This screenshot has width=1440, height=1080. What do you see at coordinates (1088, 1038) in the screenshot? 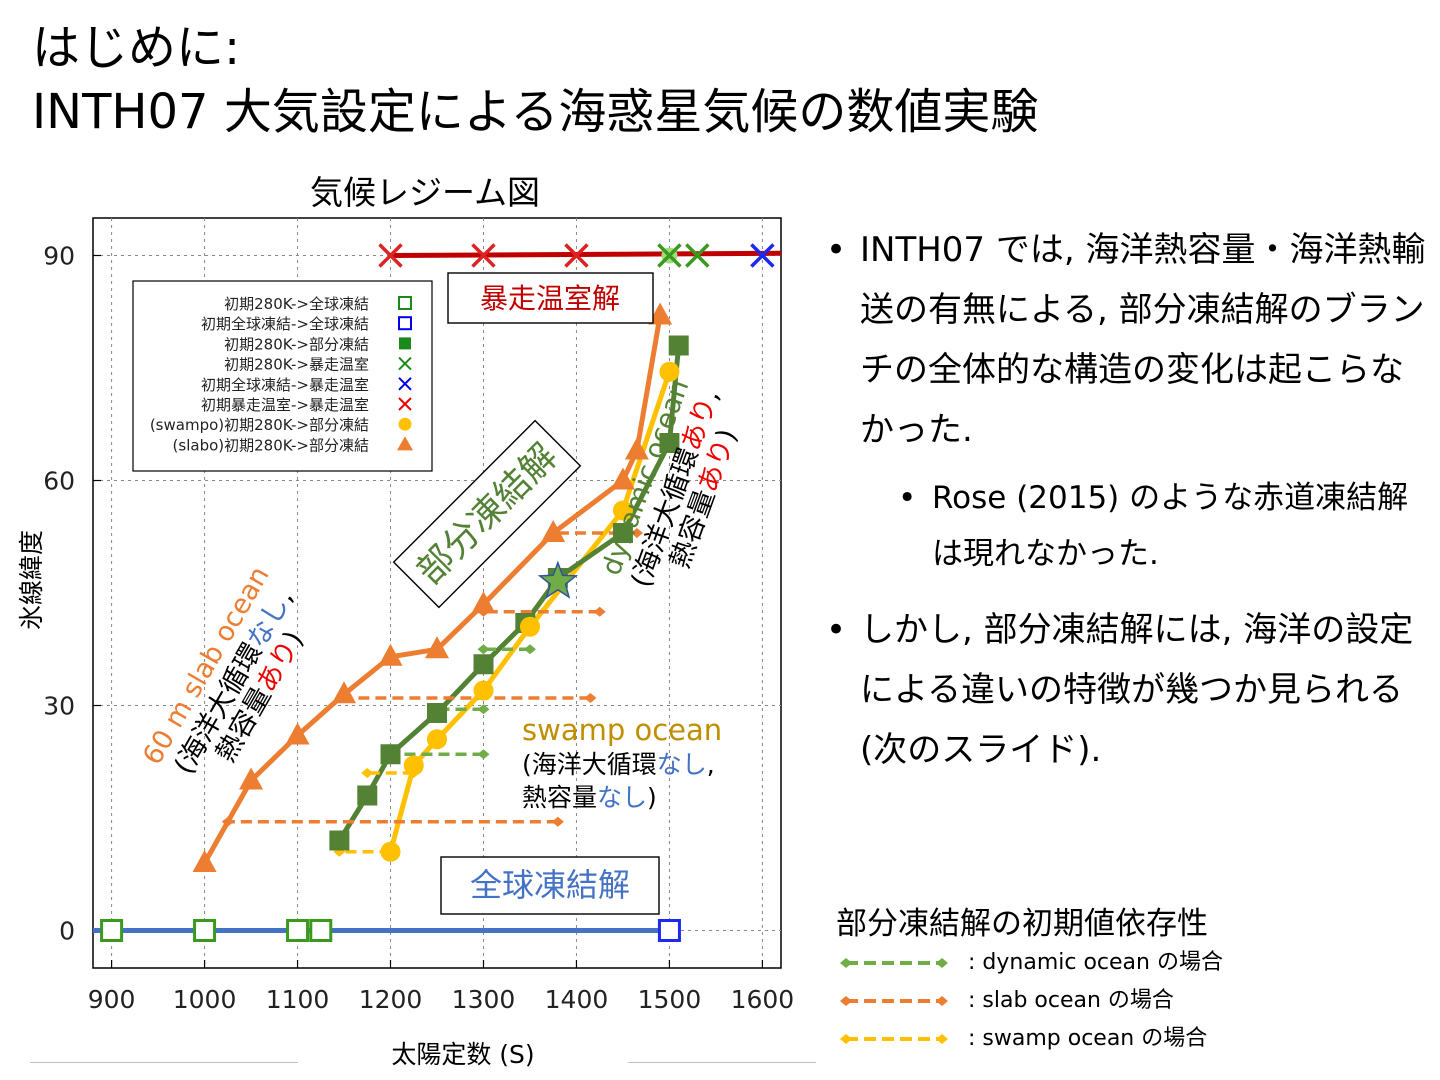
I see `legend2-label-swamp: : swamp ocean の場合` at bounding box center [1088, 1038].